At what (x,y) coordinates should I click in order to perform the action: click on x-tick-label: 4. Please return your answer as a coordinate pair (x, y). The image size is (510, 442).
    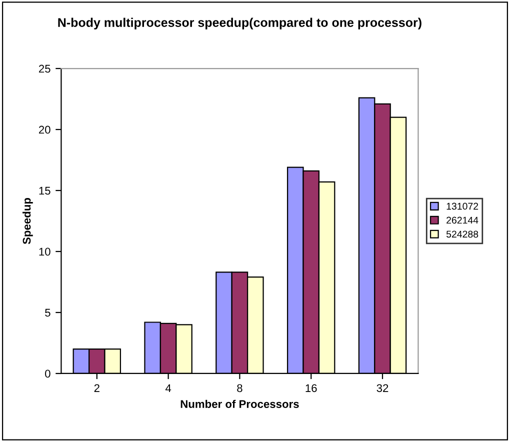
    Looking at the image, I should click on (168, 388).